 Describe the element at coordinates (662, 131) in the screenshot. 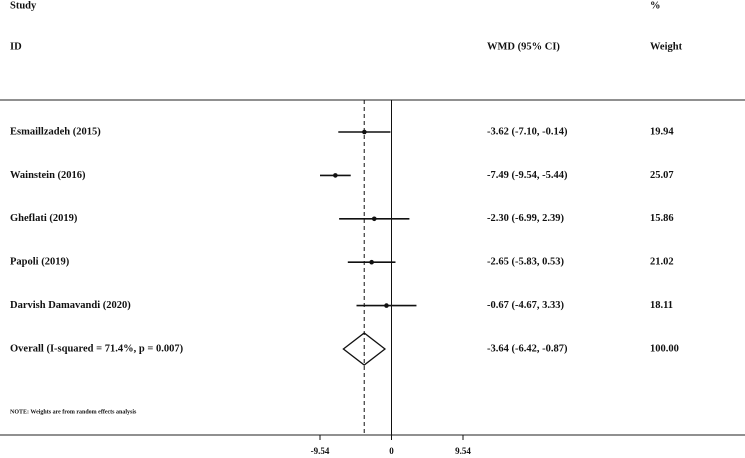

I see `weight-label: 19.94` at that location.